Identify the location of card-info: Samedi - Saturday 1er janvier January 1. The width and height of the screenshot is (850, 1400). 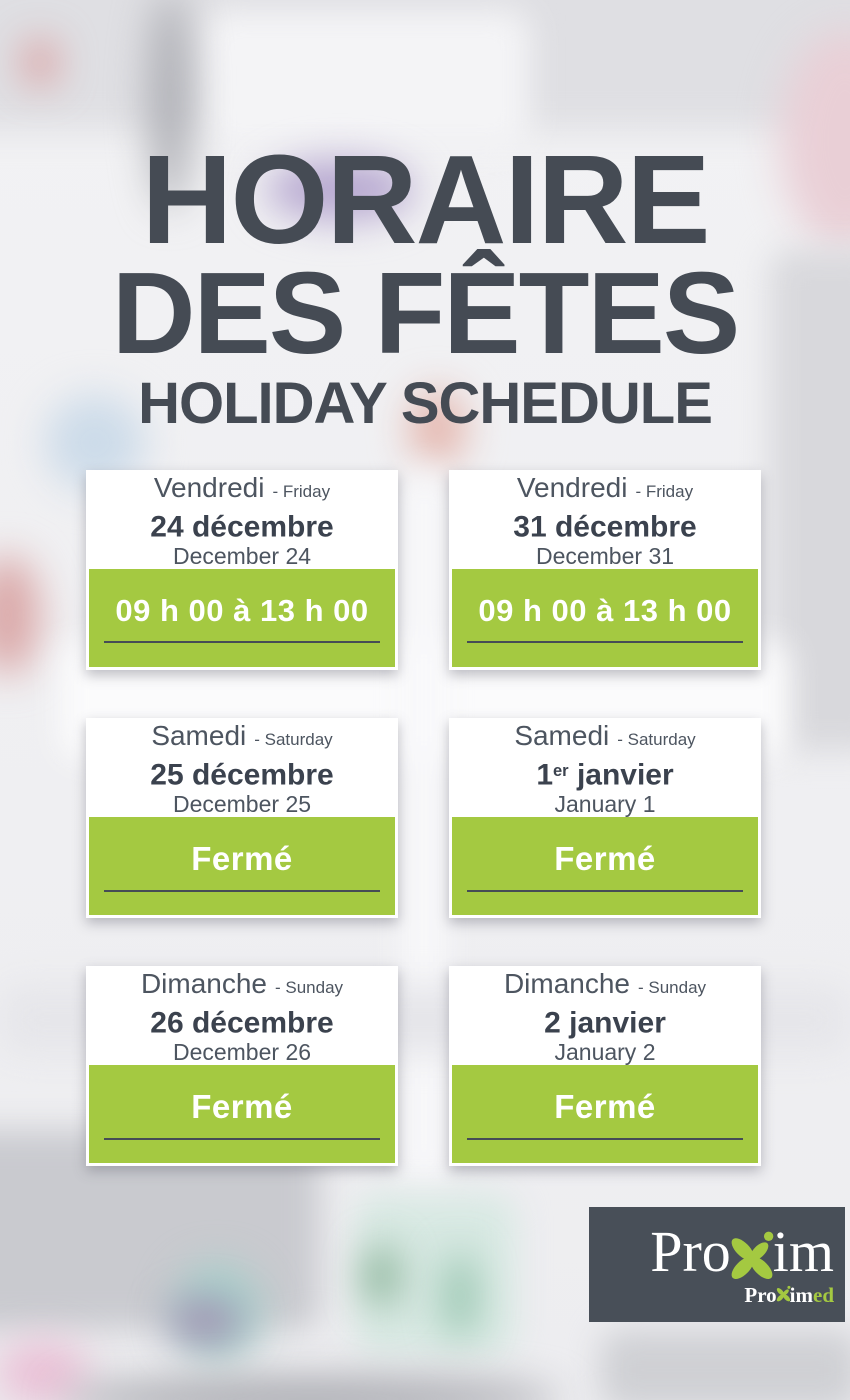
(605, 769).